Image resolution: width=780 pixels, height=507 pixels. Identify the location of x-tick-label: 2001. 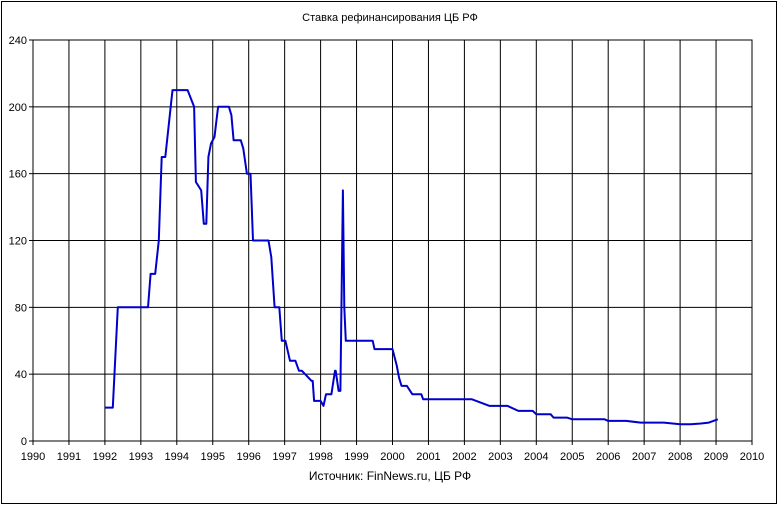
(428, 457).